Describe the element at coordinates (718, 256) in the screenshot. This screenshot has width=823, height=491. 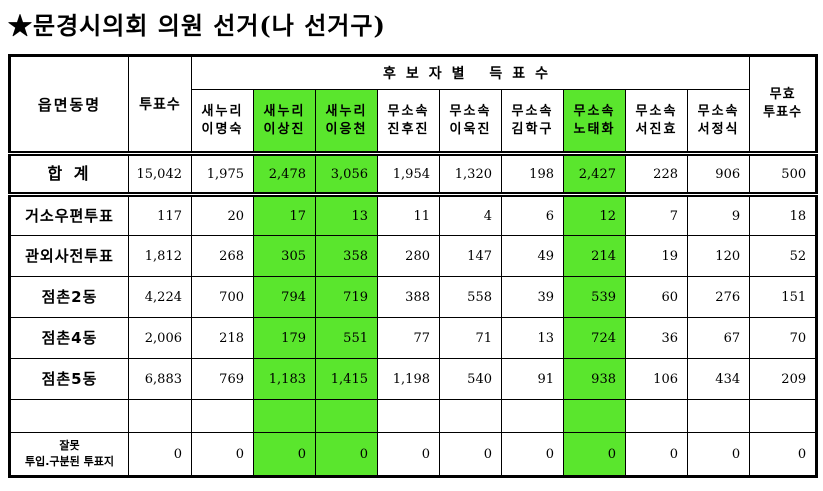
I see `table-cell: 120` at that location.